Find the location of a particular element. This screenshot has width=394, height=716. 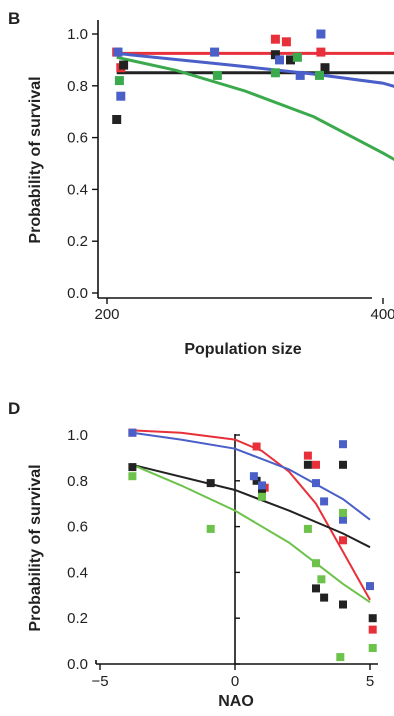

x-tick-label: 0 is located at coordinates (235, 681).